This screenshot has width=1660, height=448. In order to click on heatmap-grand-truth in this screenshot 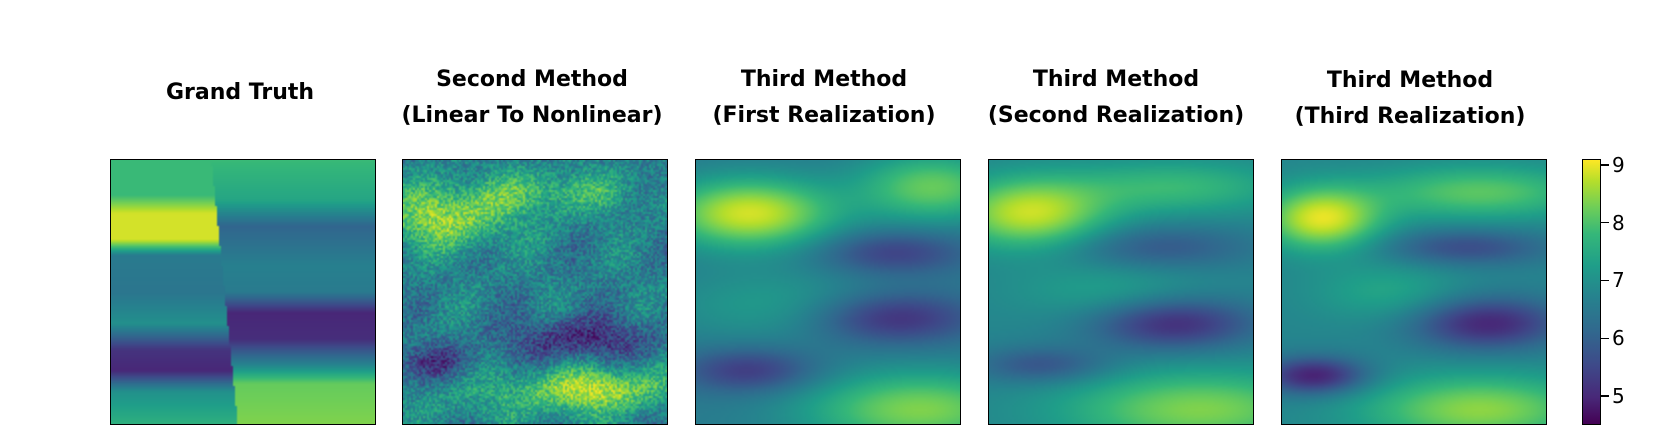, I will do `click(243, 292)`.